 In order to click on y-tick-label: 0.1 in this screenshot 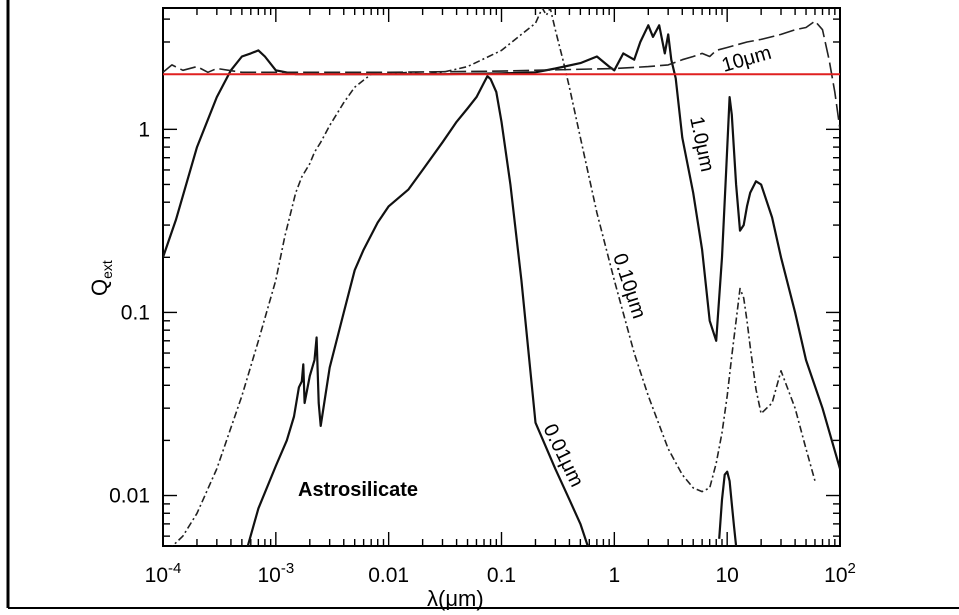, I will do `click(135, 312)`.